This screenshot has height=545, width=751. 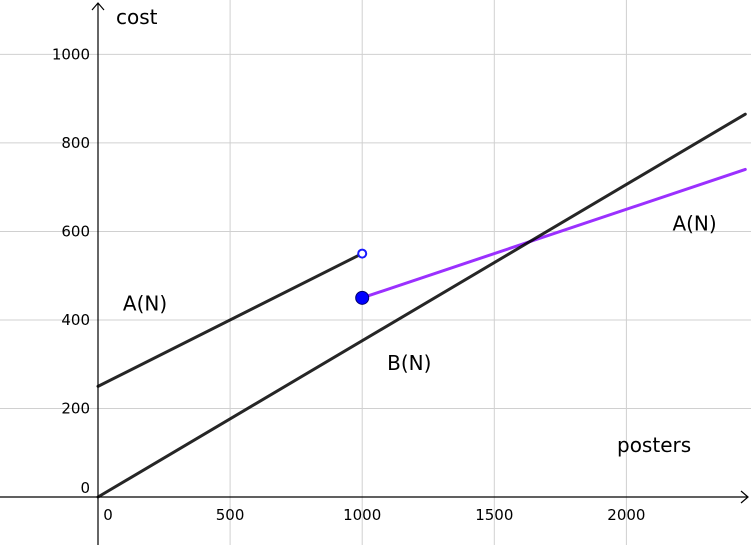 What do you see at coordinates (75, 320) in the screenshot?
I see `y-tick-label: 400` at bounding box center [75, 320].